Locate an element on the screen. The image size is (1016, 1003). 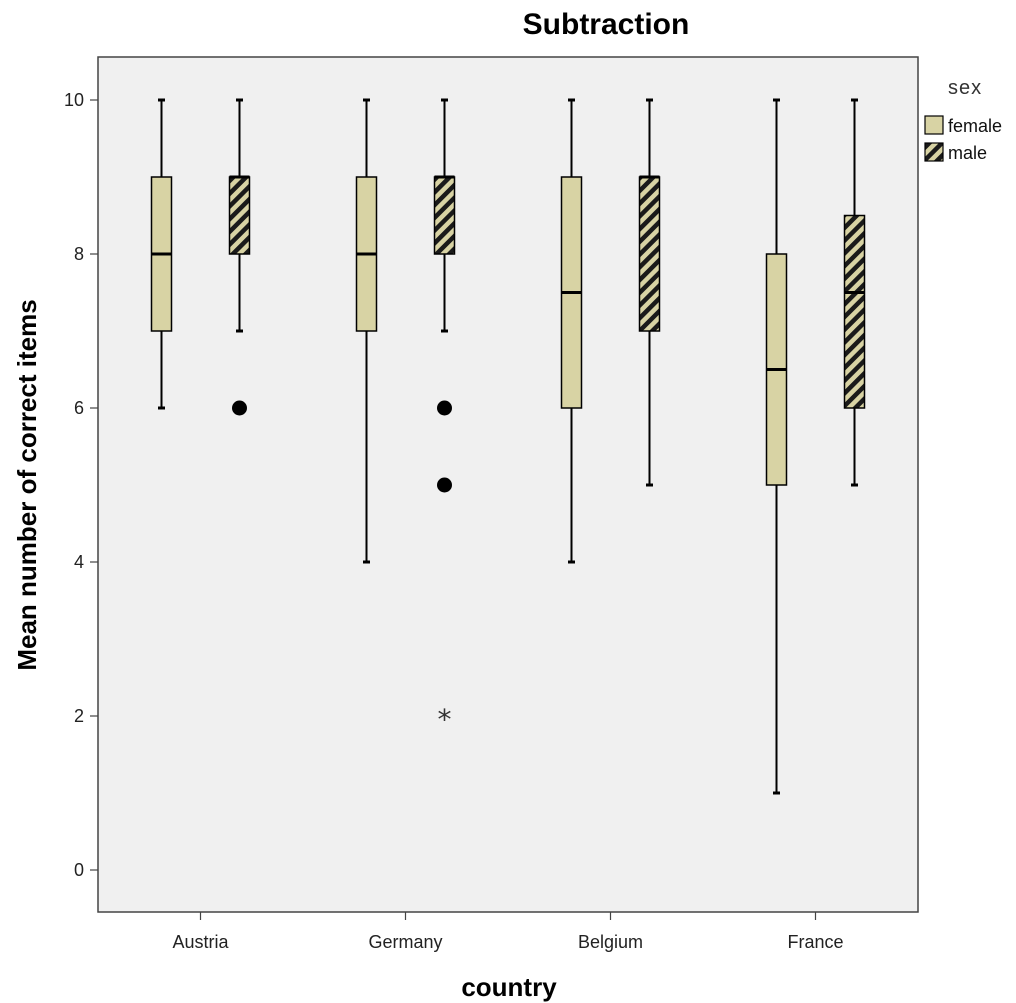
legend-label-female: female is located at coordinates (975, 126).